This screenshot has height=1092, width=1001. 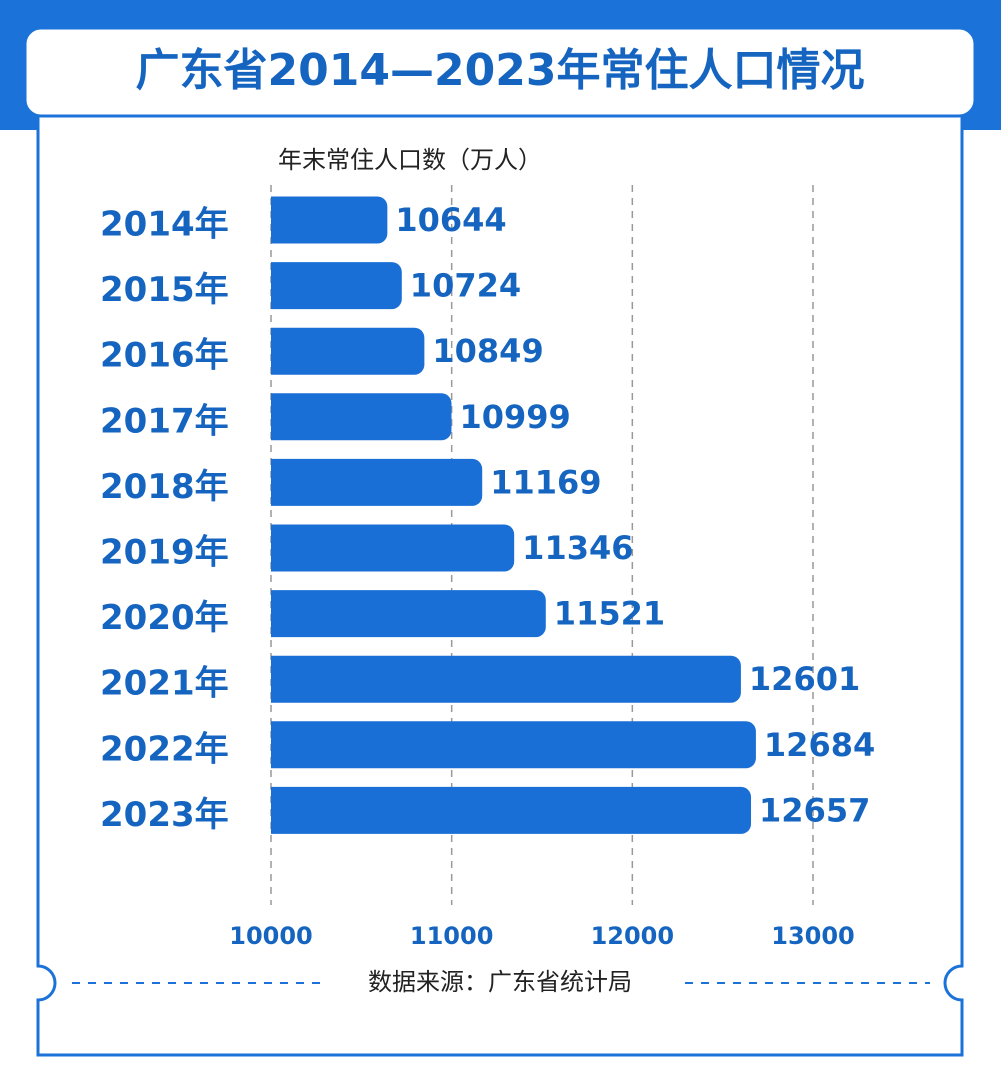 I want to click on y-tick-label: 2021年, so click(x=164, y=684).